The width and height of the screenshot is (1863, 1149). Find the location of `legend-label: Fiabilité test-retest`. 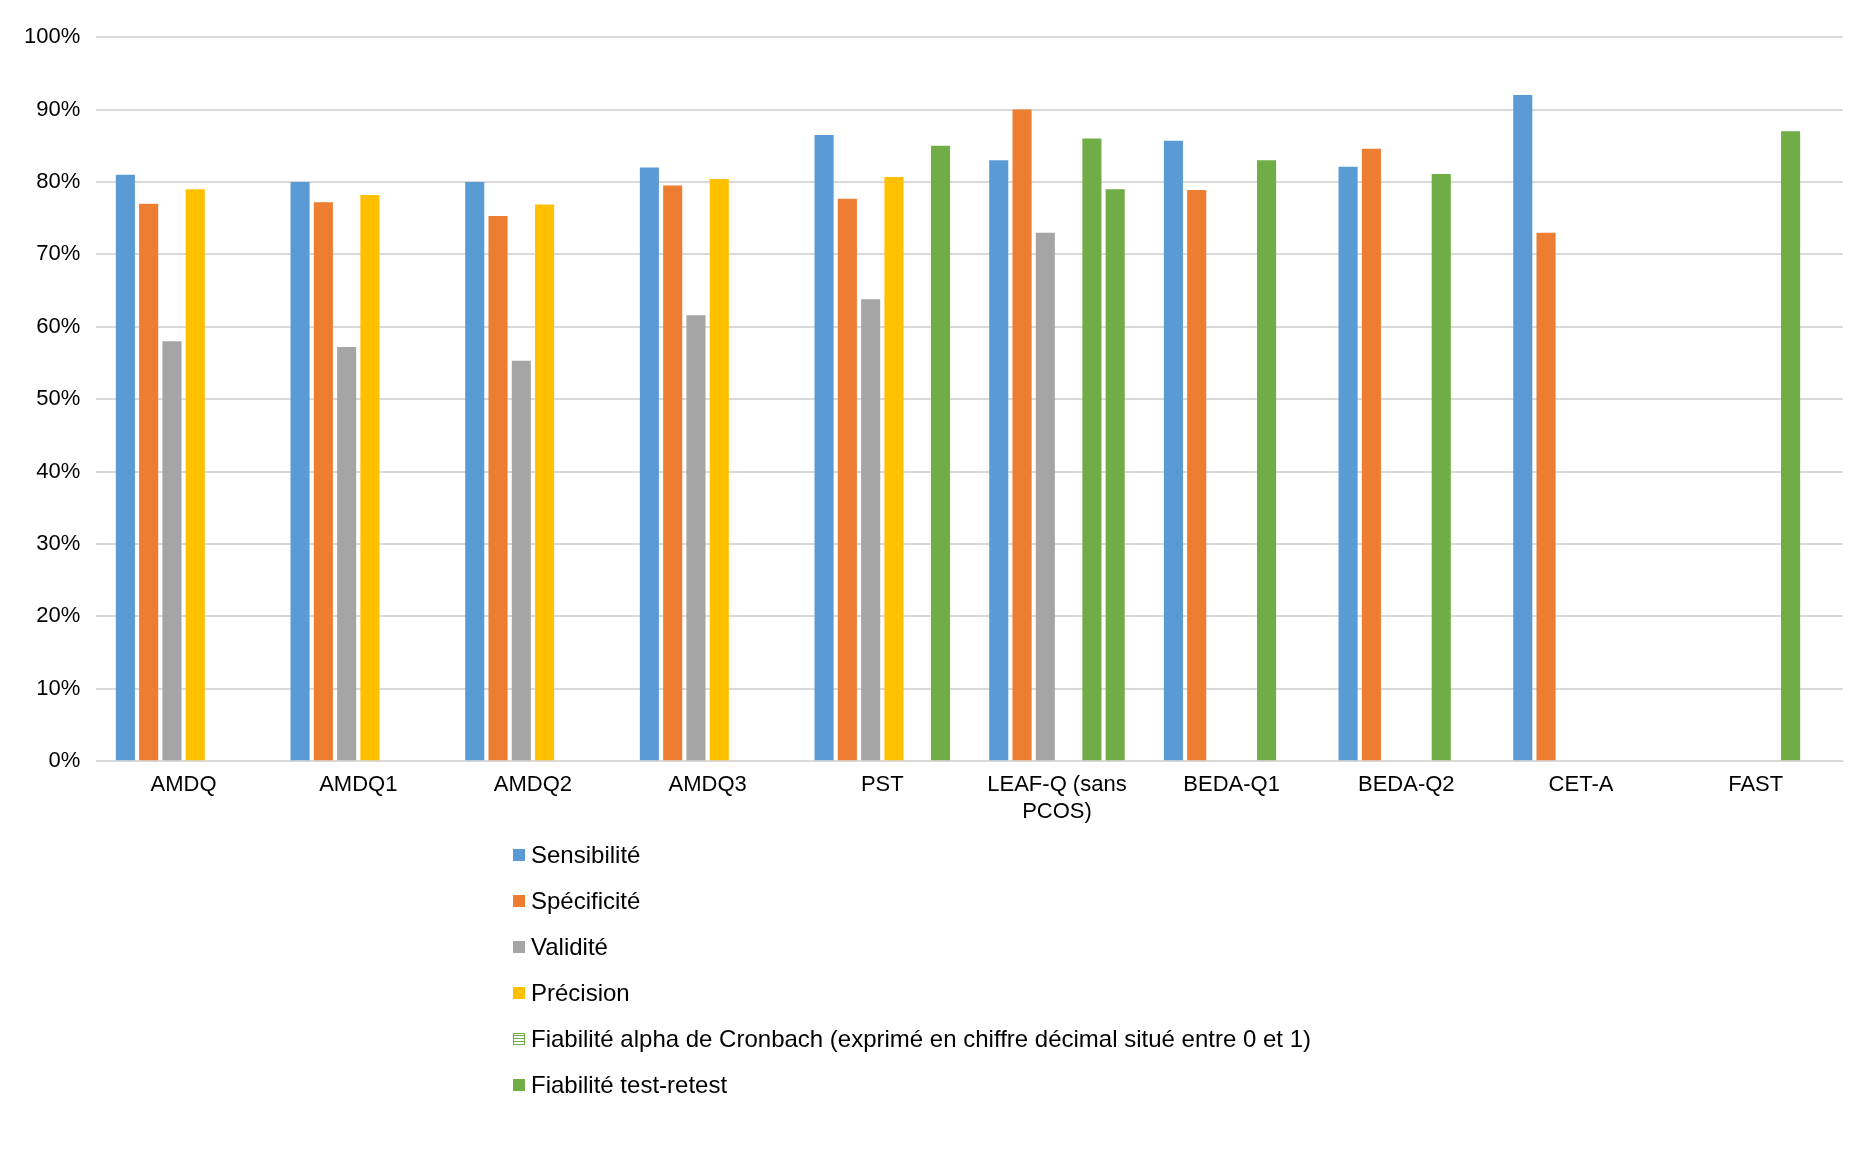

legend-label: Fiabilité test-retest is located at coordinates (629, 1085).